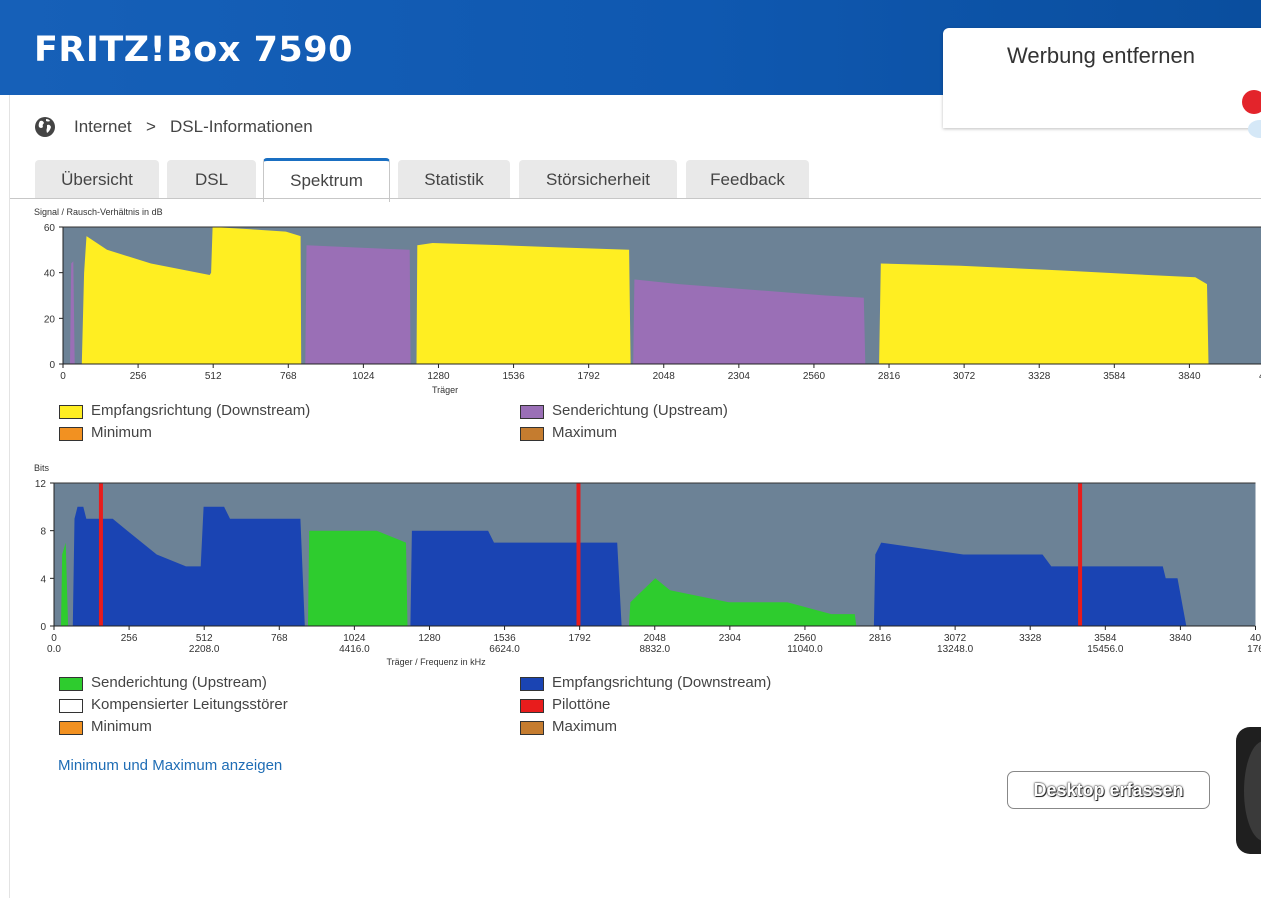 The height and width of the screenshot is (898, 1261). Describe the element at coordinates (326, 180) in the screenshot. I see `tab-spektrum: Spektrum` at that location.